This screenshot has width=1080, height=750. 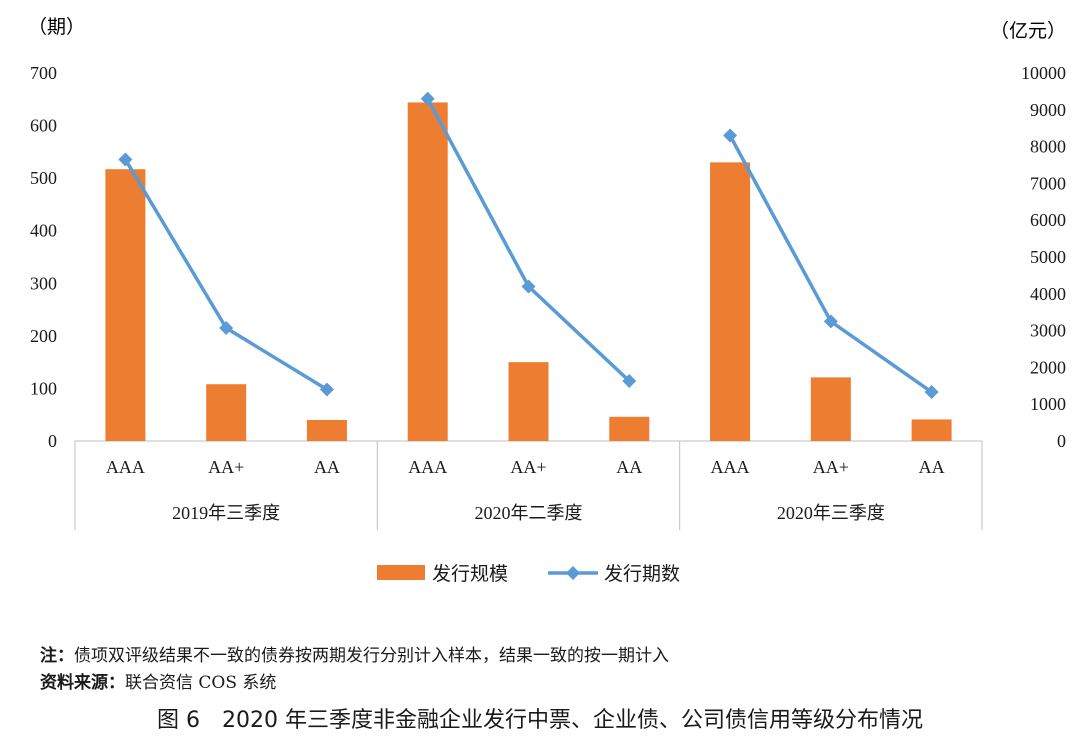 What do you see at coordinates (1028, 31) in the screenshot?
I see `right-axis-unit: （亿元）` at bounding box center [1028, 31].